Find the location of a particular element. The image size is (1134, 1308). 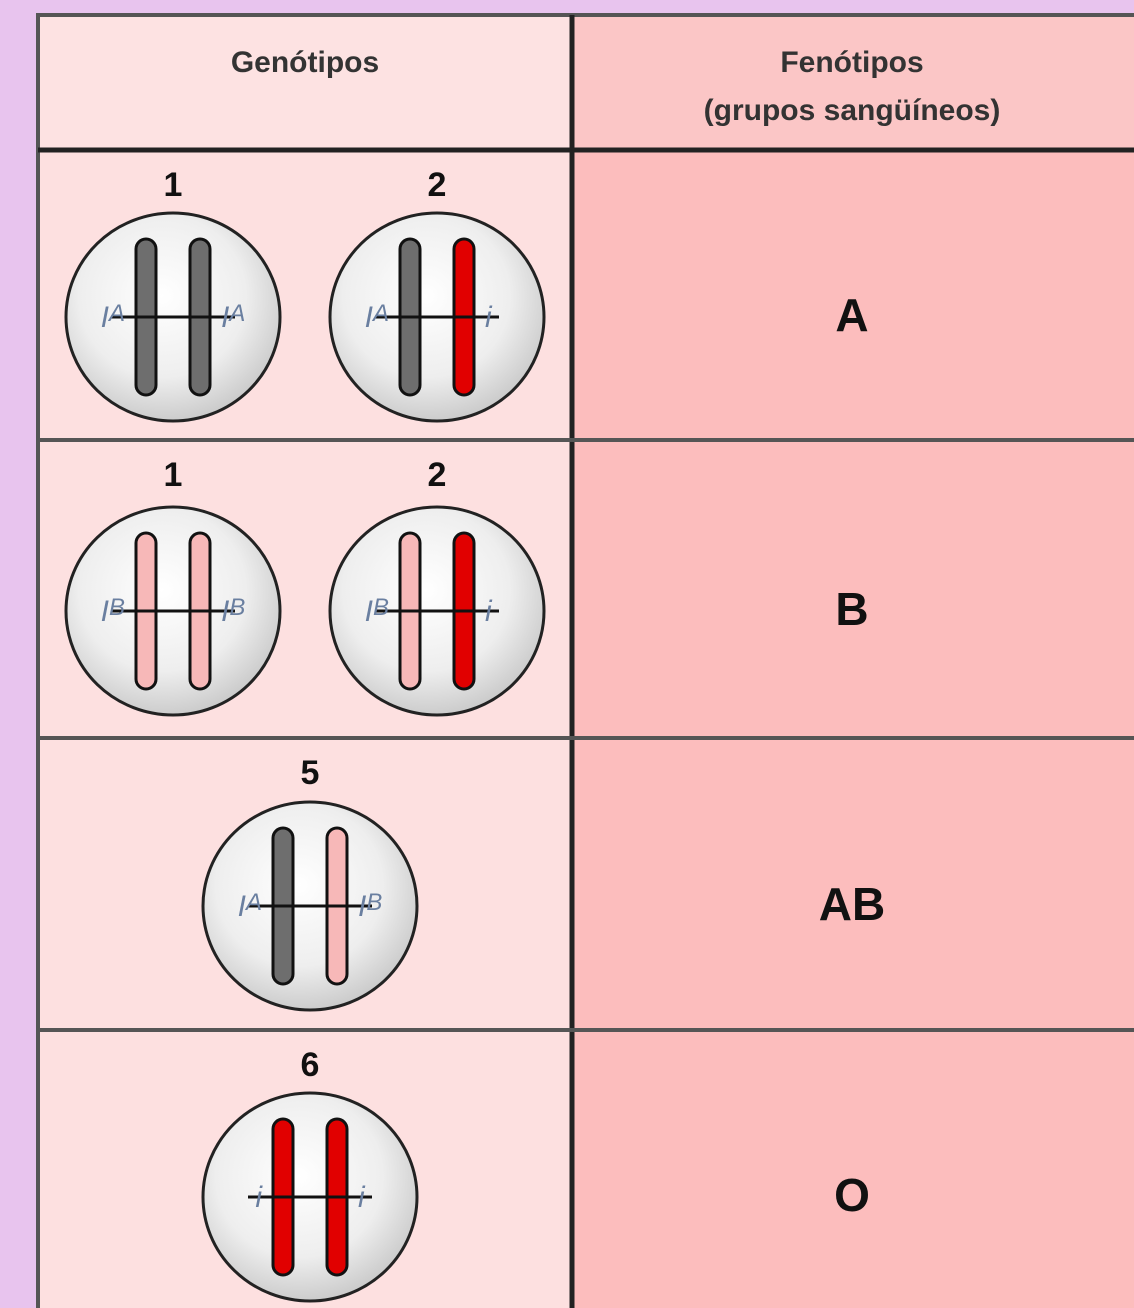

phenotype: O is located at coordinates (852, 1195).